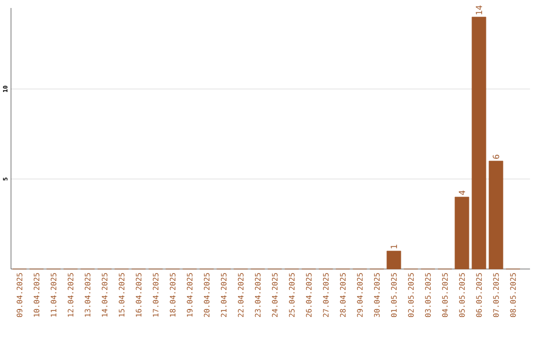 This screenshot has width=540, height=340. I want to click on data-label: 14, so click(479, 10).